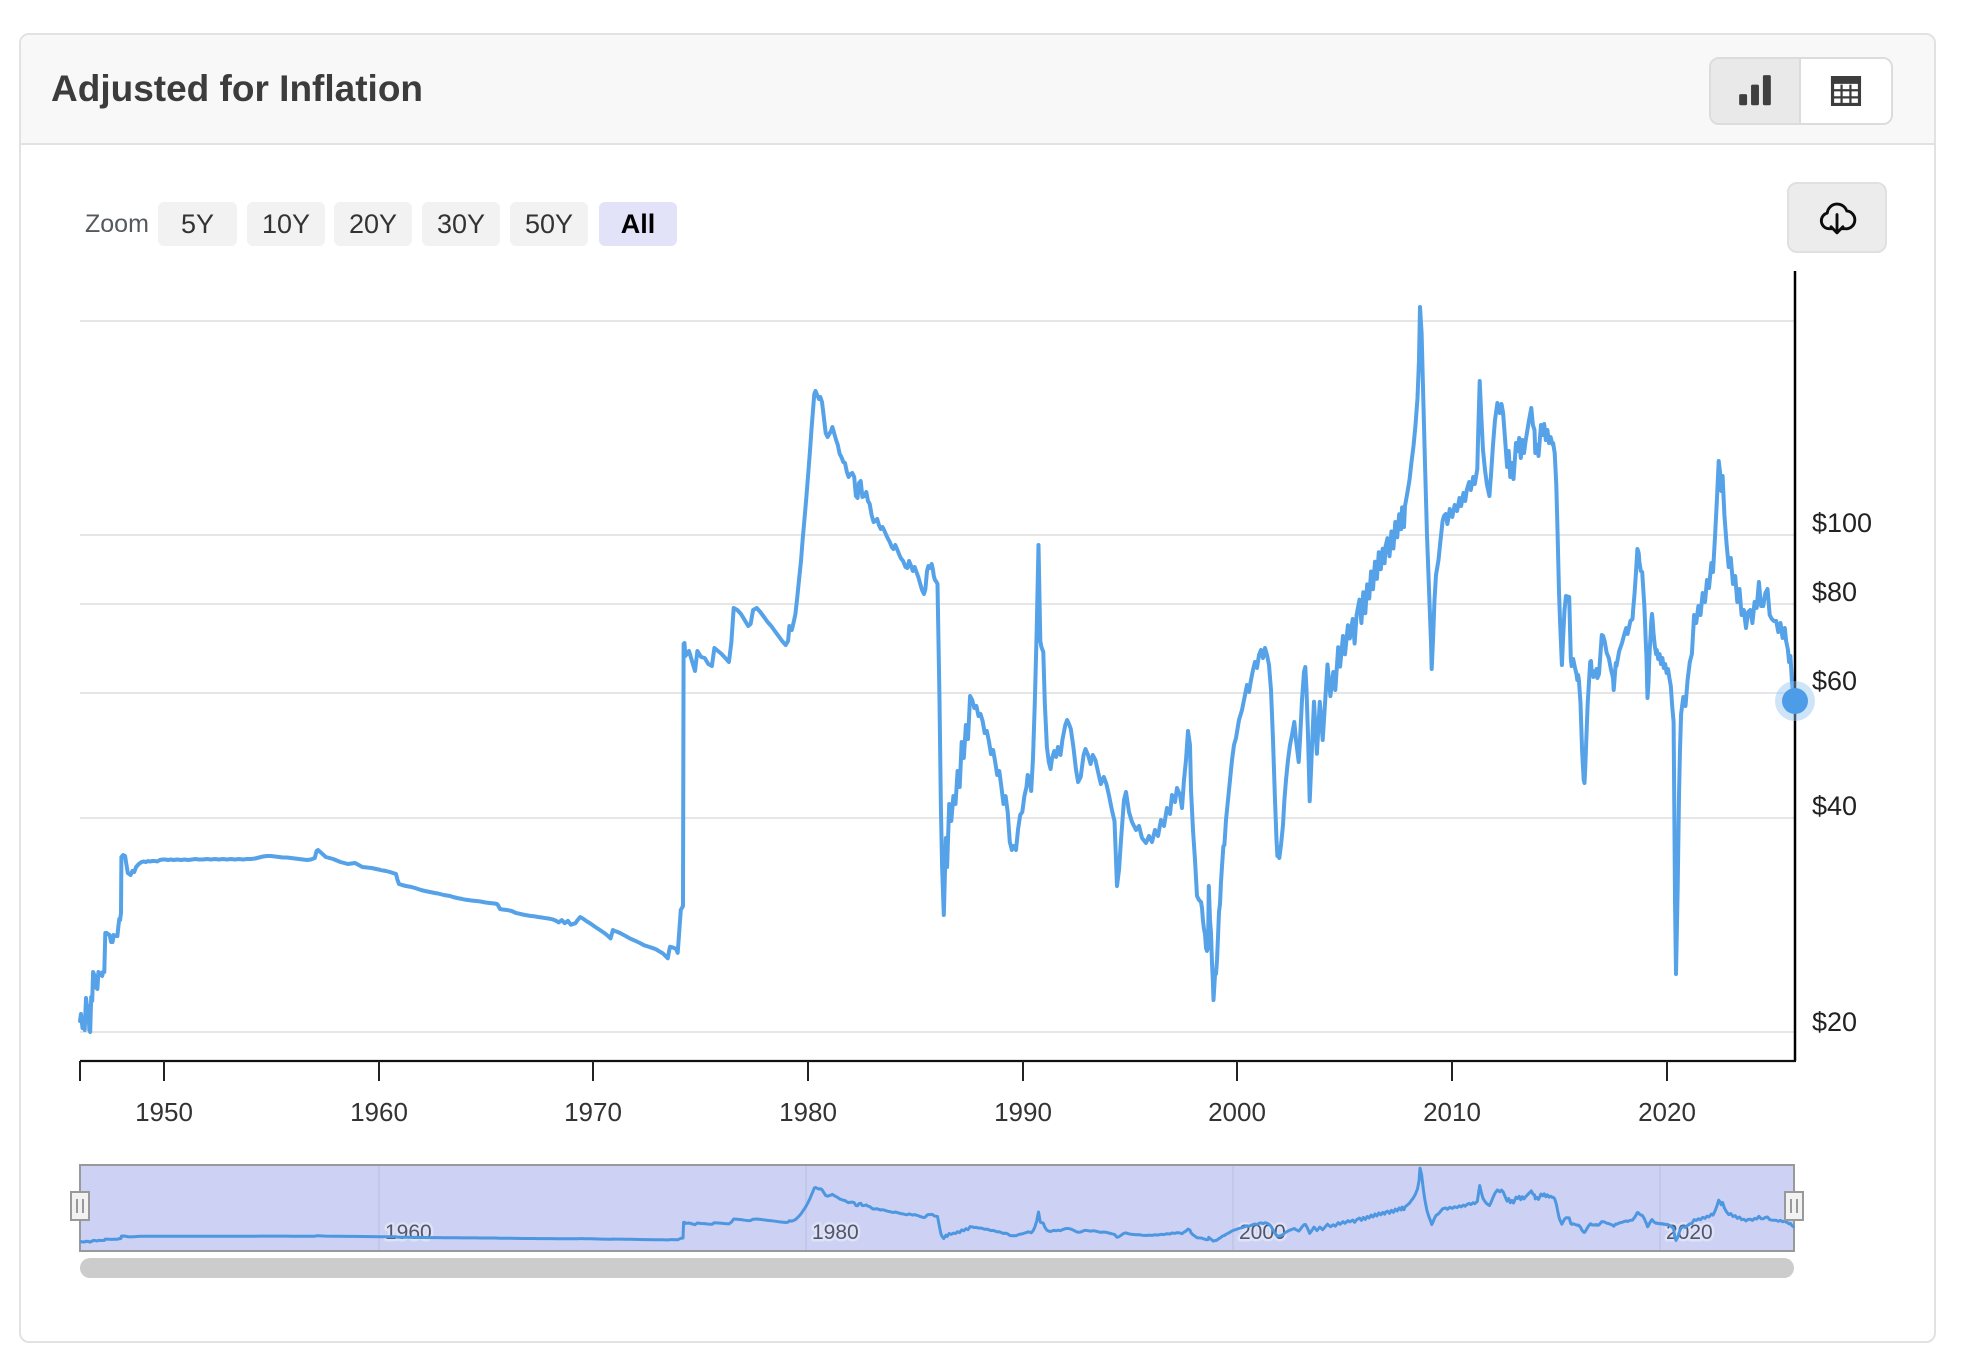  Describe the element at coordinates (1842, 523) in the screenshot. I see `svg-text: $100` at that location.